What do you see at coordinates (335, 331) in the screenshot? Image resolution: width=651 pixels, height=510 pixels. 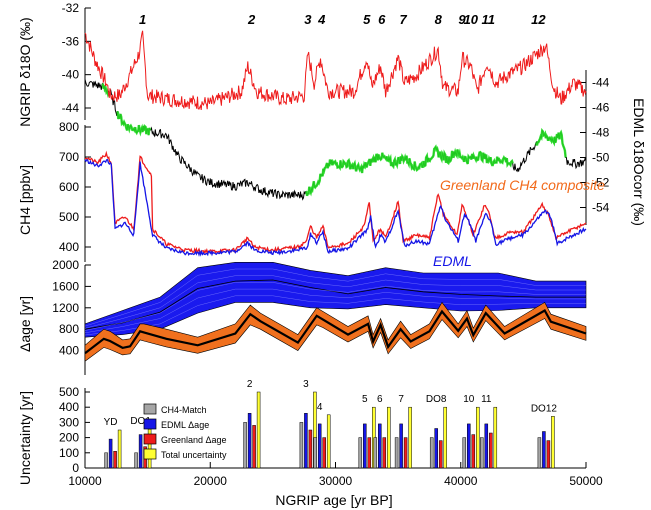 I see `greenland-delta-age-band` at bounding box center [335, 331].